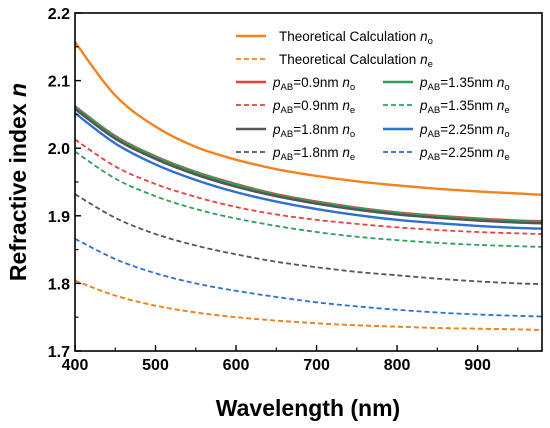 The height and width of the screenshot is (428, 550). What do you see at coordinates (155, 365) in the screenshot?
I see `x-tick-label-500: 500` at bounding box center [155, 365].